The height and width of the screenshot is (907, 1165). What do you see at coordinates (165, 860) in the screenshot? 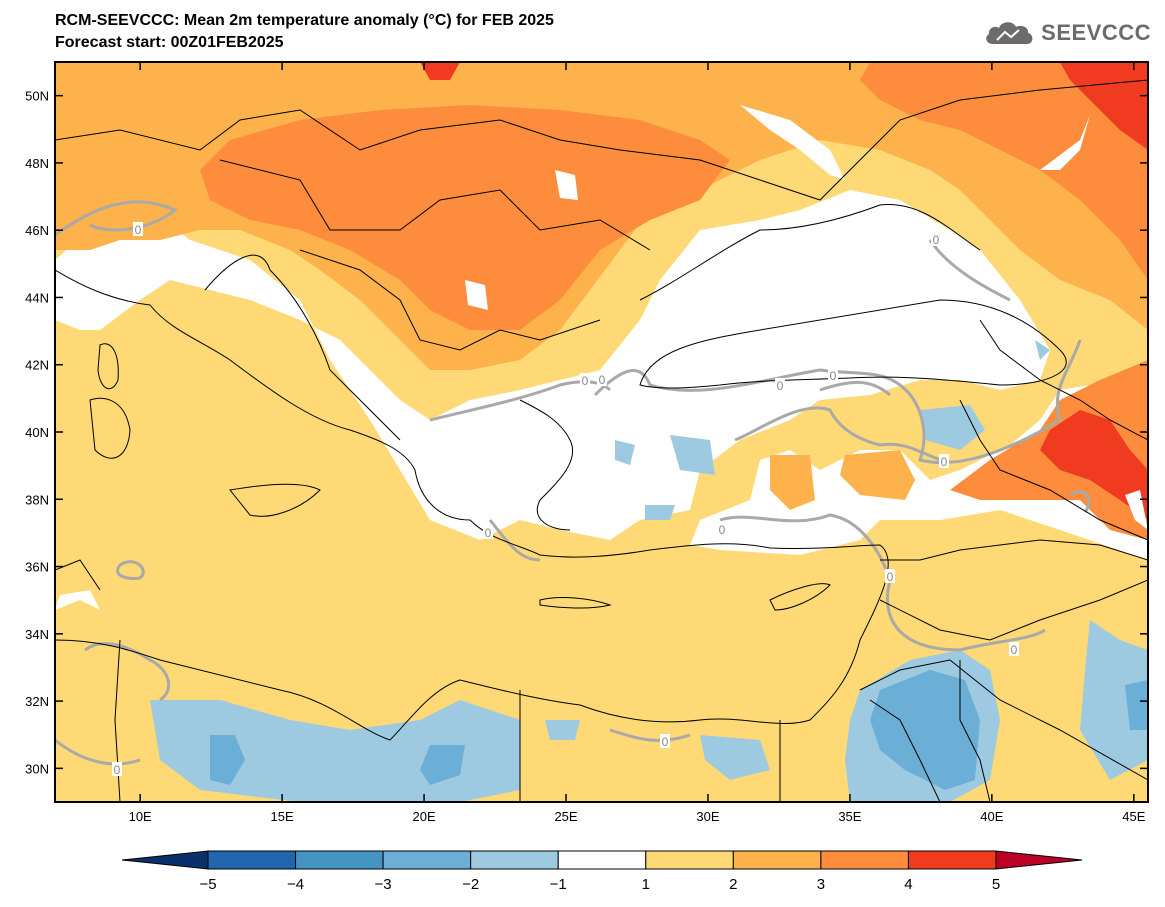
I see `colorbar-min-arrow` at bounding box center [165, 860].